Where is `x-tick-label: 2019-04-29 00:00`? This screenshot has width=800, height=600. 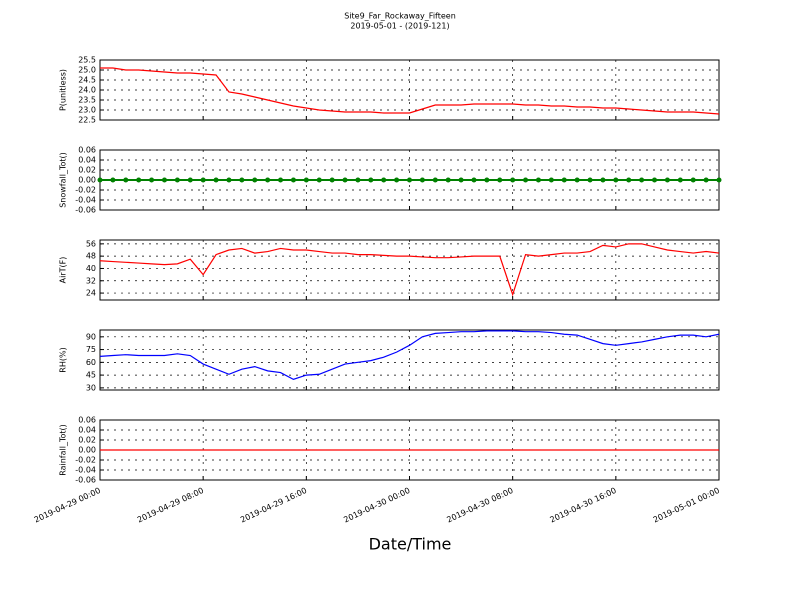
x-tick-label: 2019-04-29 00:00 is located at coordinates (67, 505).